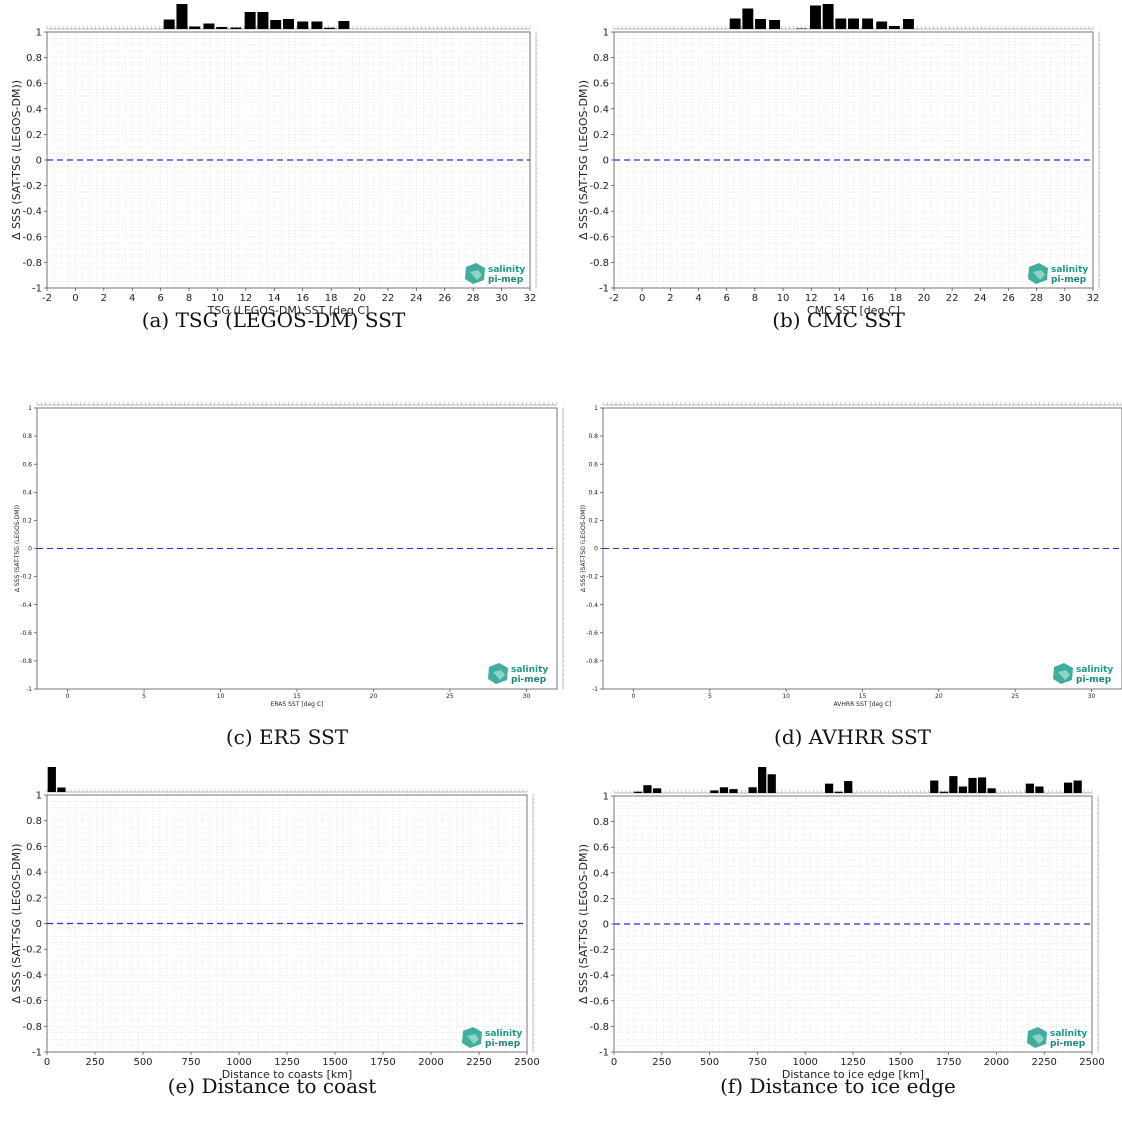 The height and width of the screenshot is (1126, 1122). What do you see at coordinates (853, 737) in the screenshot?
I see `caption: (d) AVHRR SST` at bounding box center [853, 737].